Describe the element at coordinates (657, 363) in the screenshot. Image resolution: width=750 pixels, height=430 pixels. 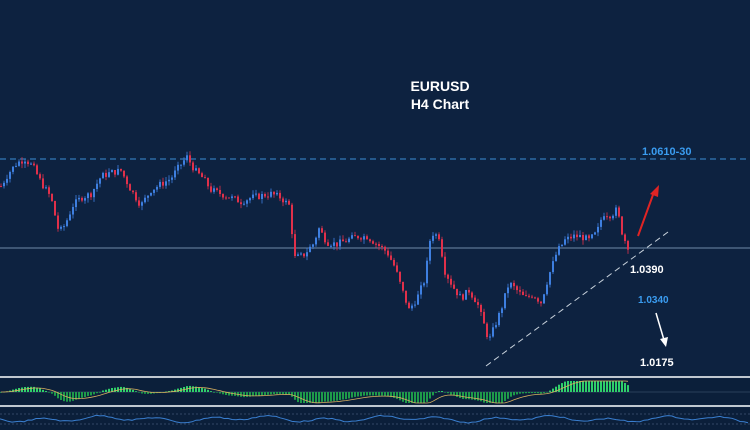
I see `downside-target-label: 1.0175` at that location.